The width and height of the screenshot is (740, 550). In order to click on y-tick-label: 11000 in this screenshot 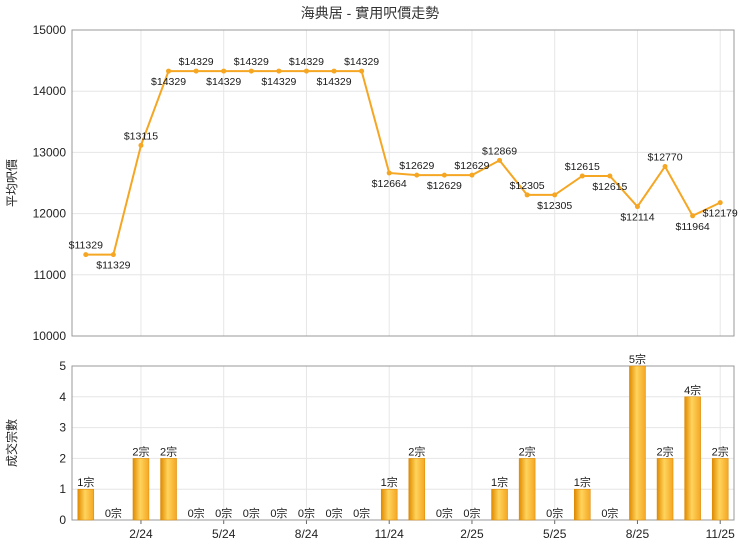, I will do `click(50, 275)`.